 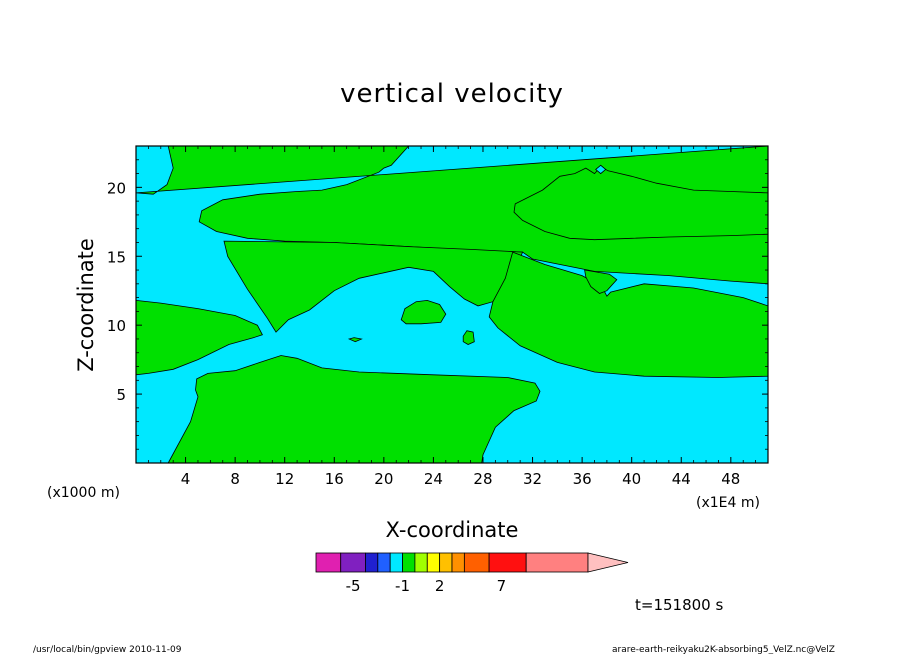 What do you see at coordinates (383, 479) in the screenshot?
I see `x-tick-label: 20` at bounding box center [383, 479].